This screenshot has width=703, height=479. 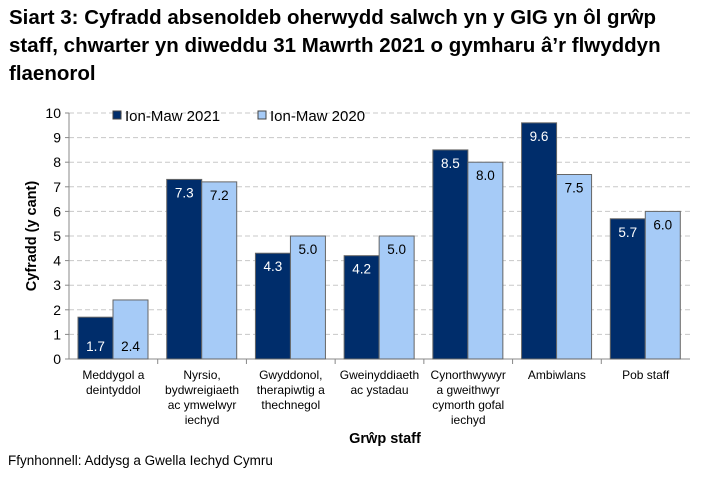 What do you see at coordinates (113, 382) in the screenshot?
I see `x-tick-label: Meddygol a deintyddol` at bounding box center [113, 382].